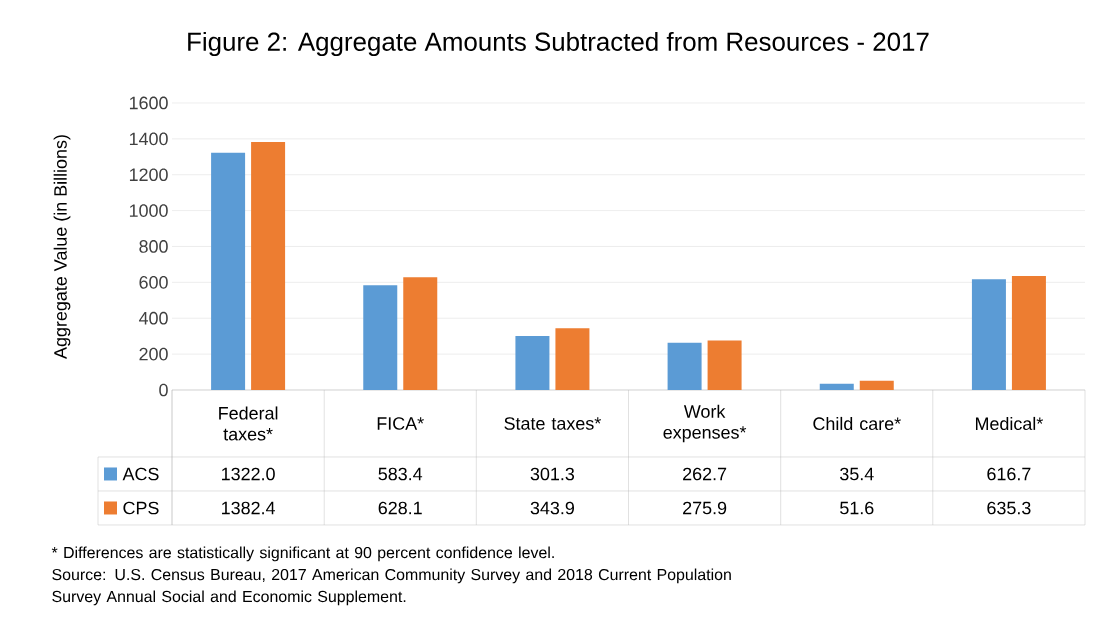 Image resolution: width=1105 pixels, height=637 pixels. What do you see at coordinates (552, 508) in the screenshot?
I see `data-label: 343.9` at bounding box center [552, 508].